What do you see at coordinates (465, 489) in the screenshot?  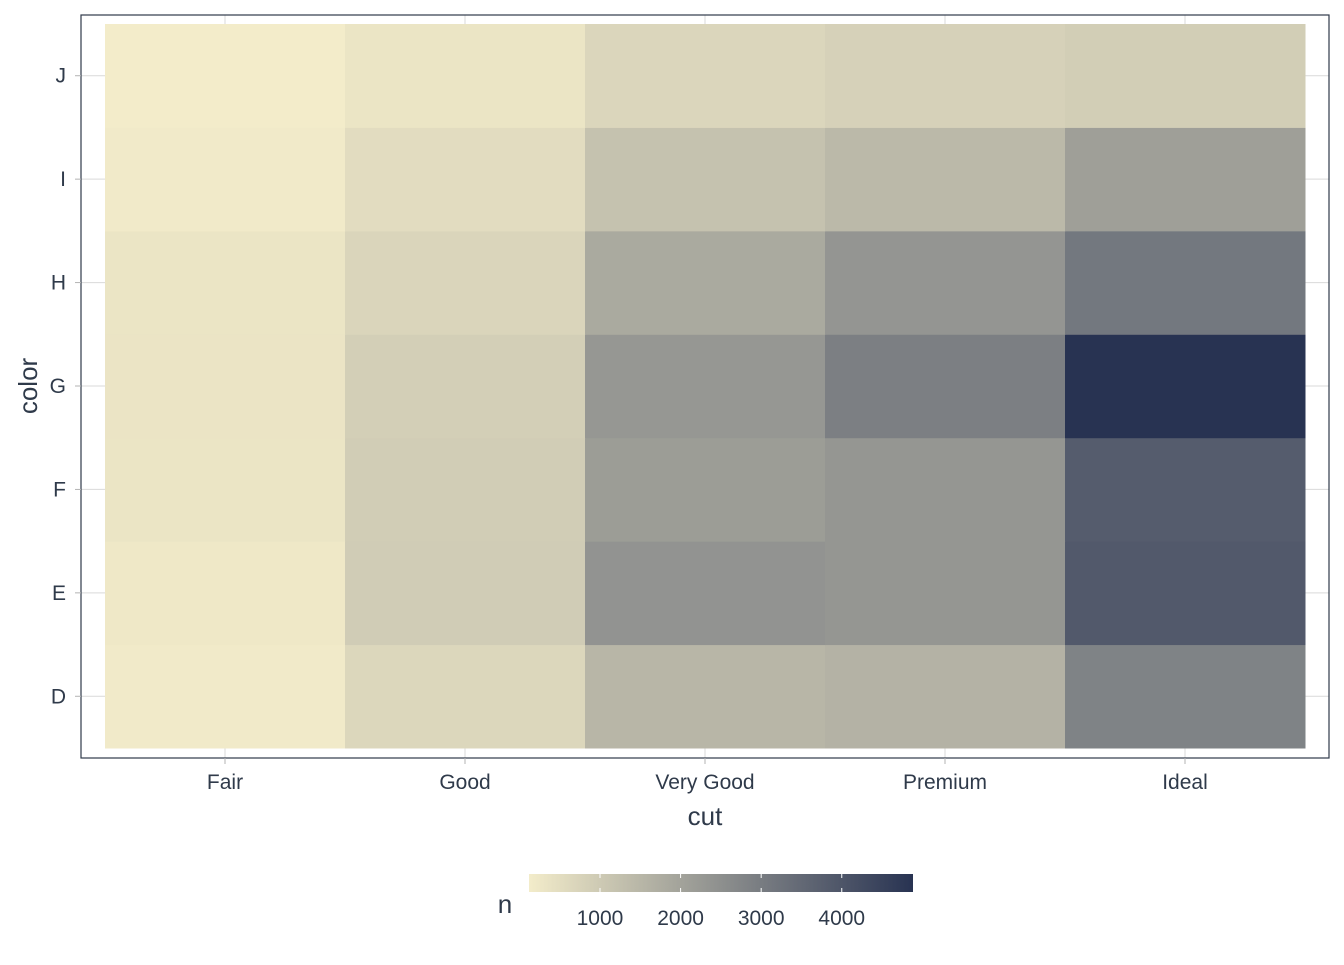 I see `heatmap-cell-good-f` at bounding box center [465, 489].